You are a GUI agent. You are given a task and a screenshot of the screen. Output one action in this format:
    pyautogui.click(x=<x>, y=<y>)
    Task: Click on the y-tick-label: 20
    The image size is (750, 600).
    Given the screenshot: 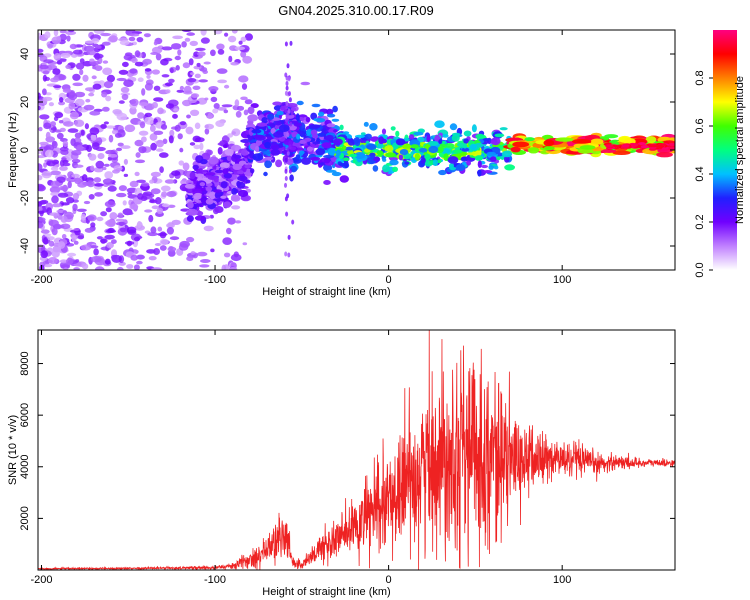 What is the action you would take?
    pyautogui.click(x=25, y=102)
    